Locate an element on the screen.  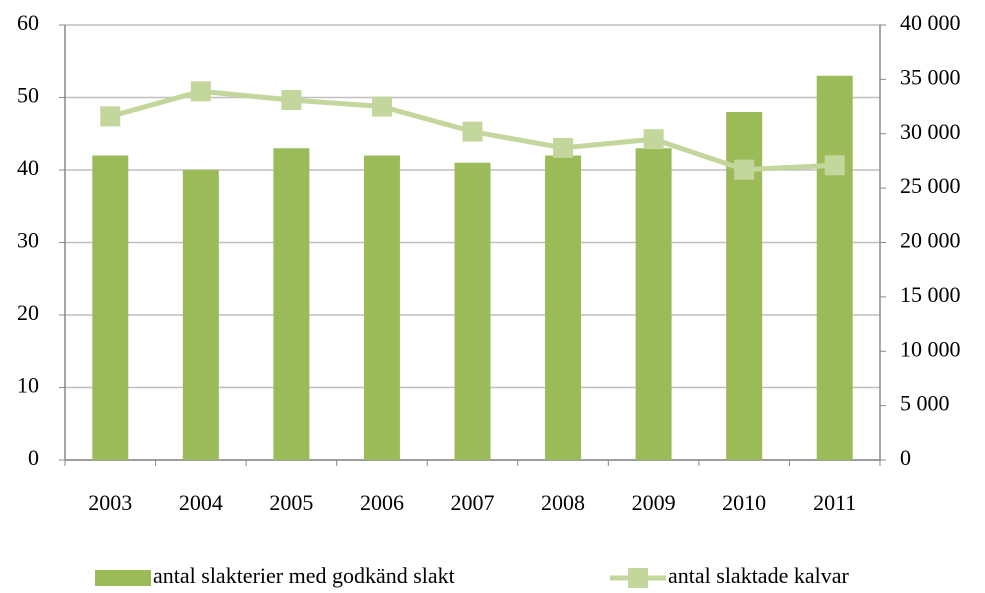
y-tick-label: 20 is located at coordinates (28, 312).